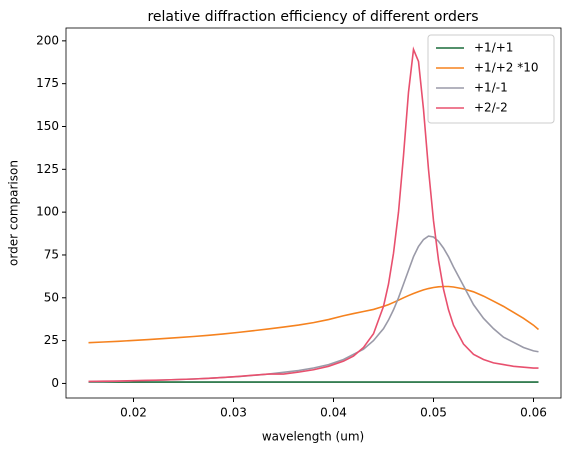  I want to click on y-tick-label: 100, so click(47, 212).